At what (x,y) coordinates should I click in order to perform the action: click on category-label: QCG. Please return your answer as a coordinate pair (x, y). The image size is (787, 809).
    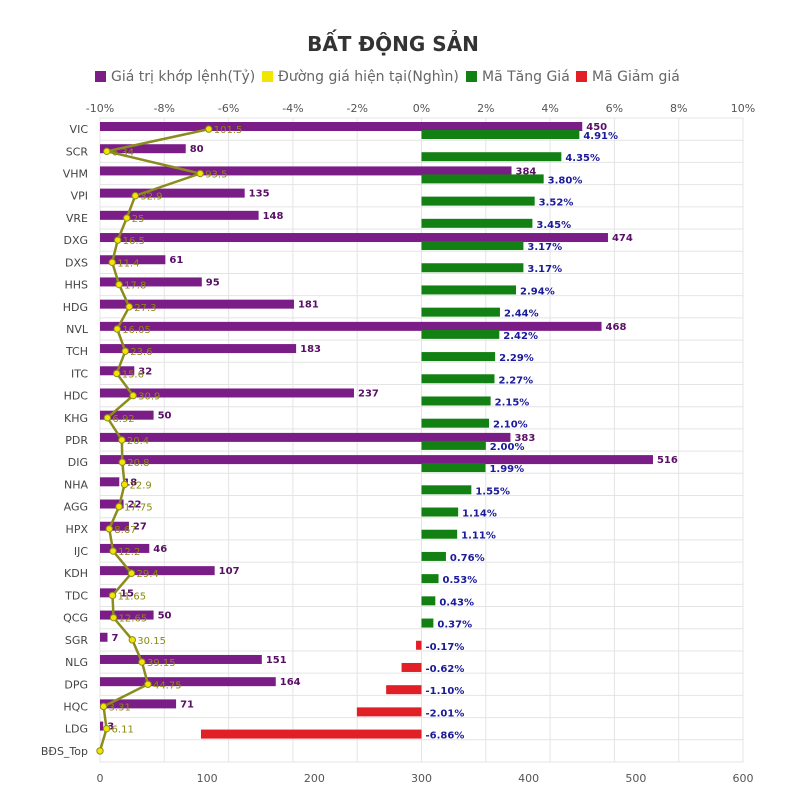
    Looking at the image, I should click on (75, 618).